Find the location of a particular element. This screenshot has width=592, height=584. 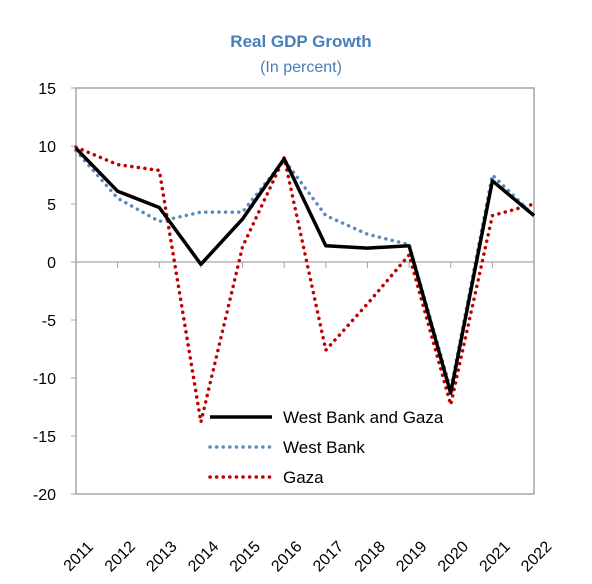

y-tick-label: 5 is located at coordinates (51, 205).